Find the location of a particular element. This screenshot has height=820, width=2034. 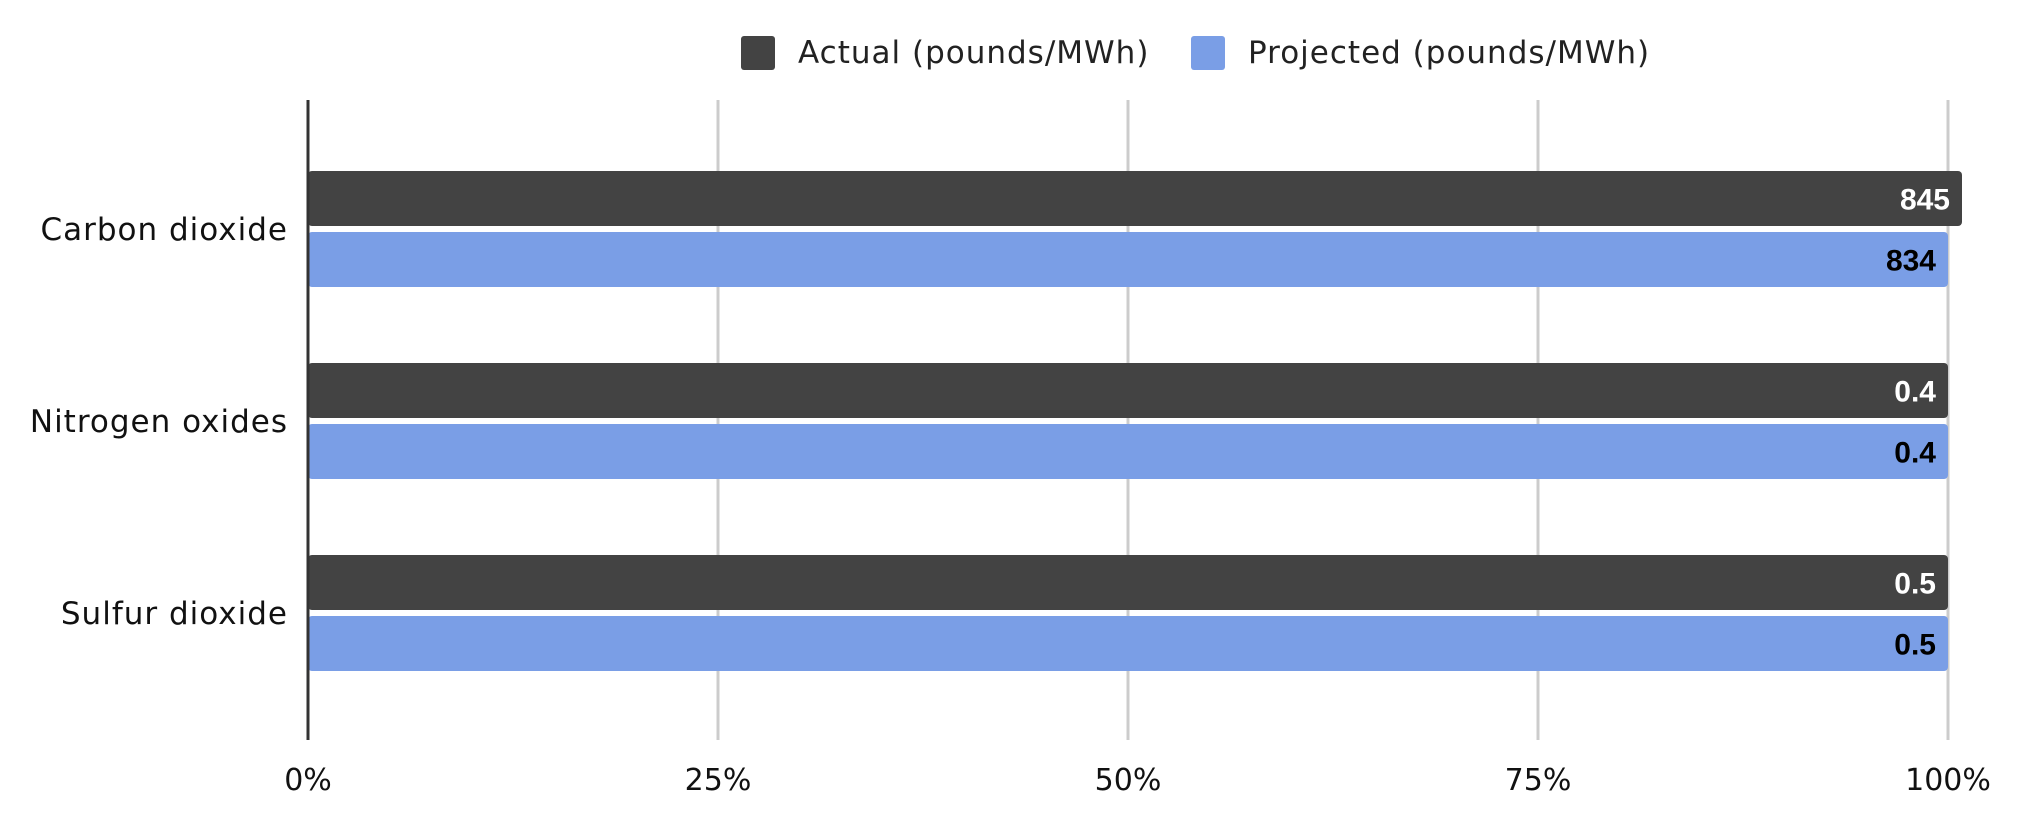

bar-projected-pounds-mwh-nitrogen-oxides is located at coordinates (1128, 451).